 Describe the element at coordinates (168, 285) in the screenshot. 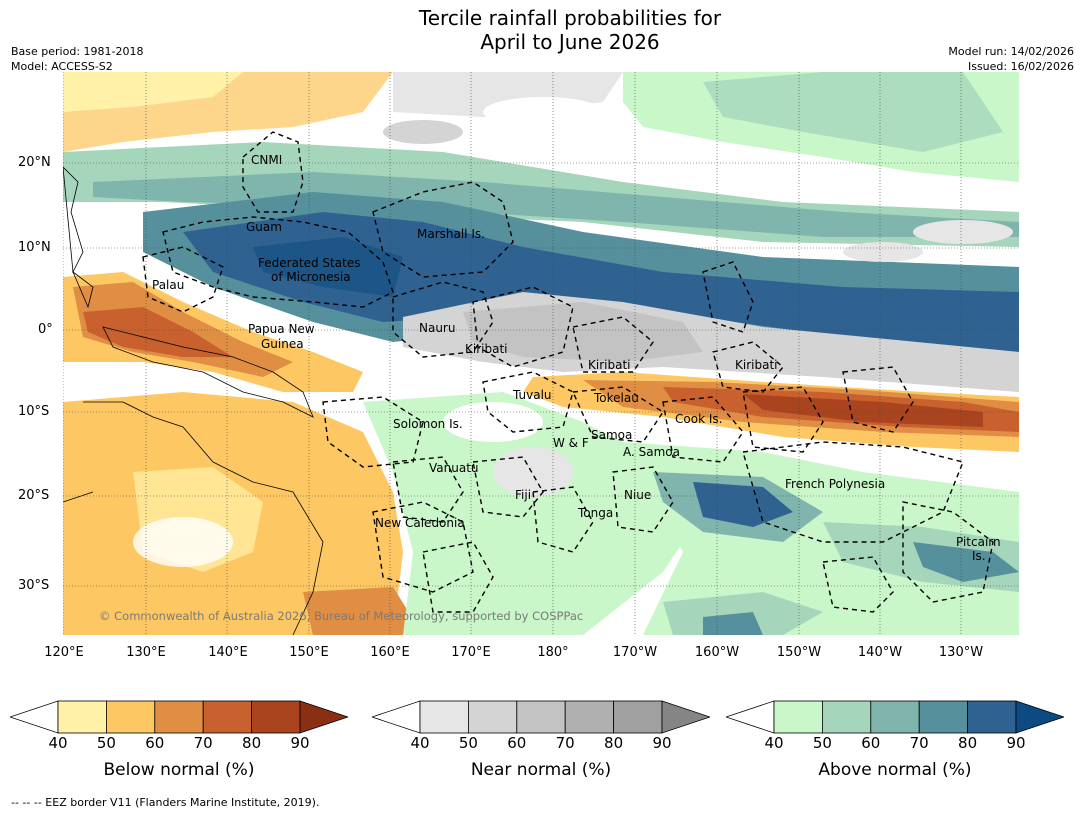

I see `label-palau: Palau` at that location.